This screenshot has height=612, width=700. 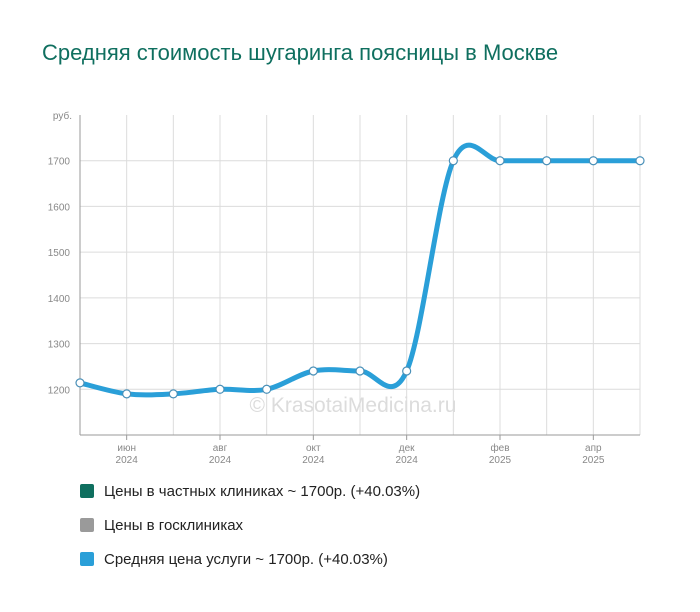 What do you see at coordinates (87, 525) in the screenshot?
I see `legend-swatch-public` at bounding box center [87, 525].